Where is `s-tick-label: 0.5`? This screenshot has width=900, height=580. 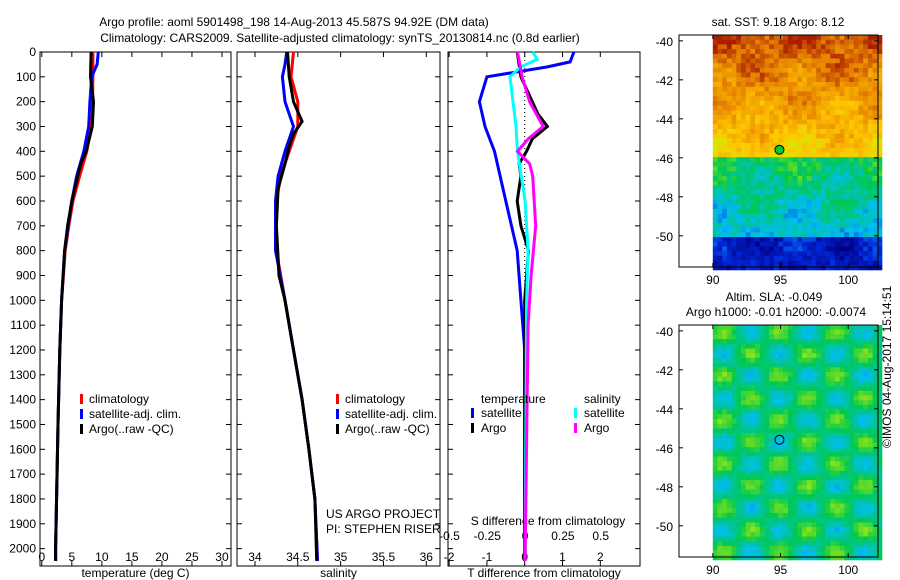
s-tick-label: 0.5 is located at coordinates (600, 536).